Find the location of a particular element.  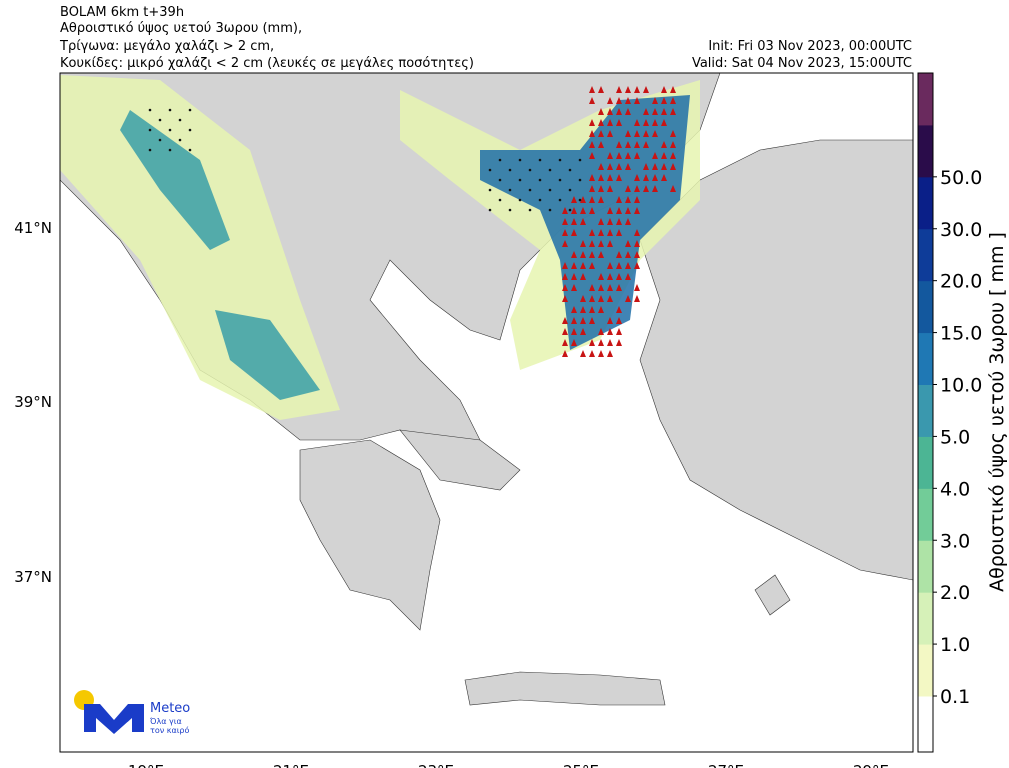

lon-label: 25°E is located at coordinates (581, 765).